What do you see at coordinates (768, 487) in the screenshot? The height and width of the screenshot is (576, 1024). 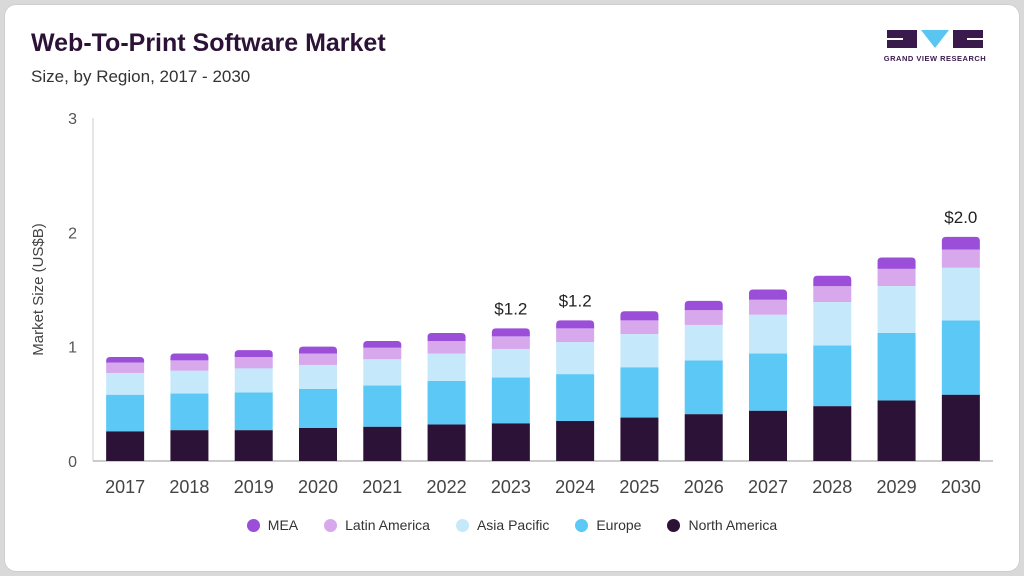 I see `x-tick-label: 2027` at bounding box center [768, 487].